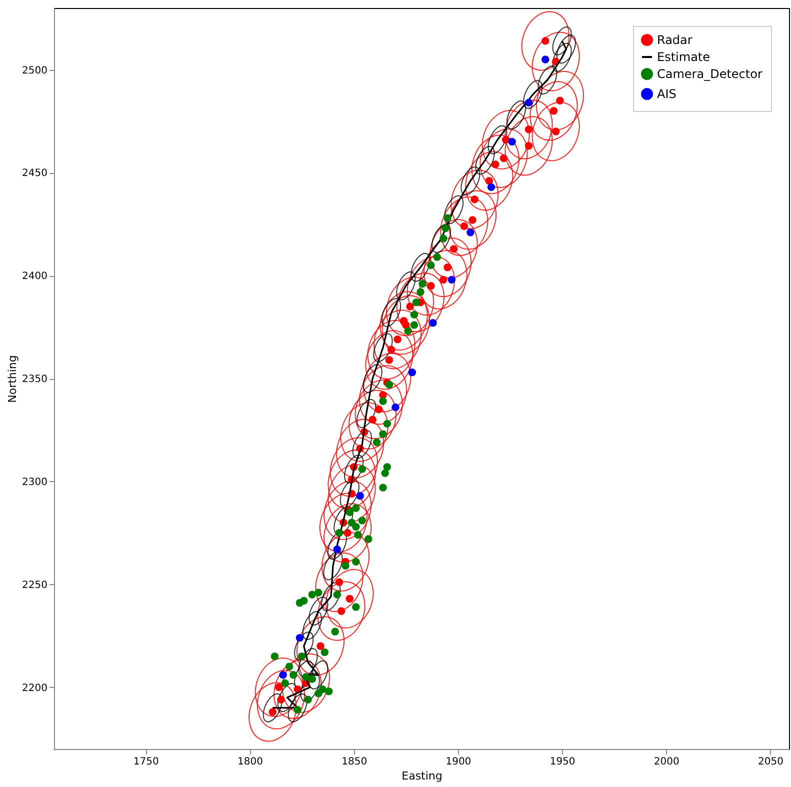  Describe the element at coordinates (35, 585) in the screenshot. I see `y-tick-label: 2250` at that location.